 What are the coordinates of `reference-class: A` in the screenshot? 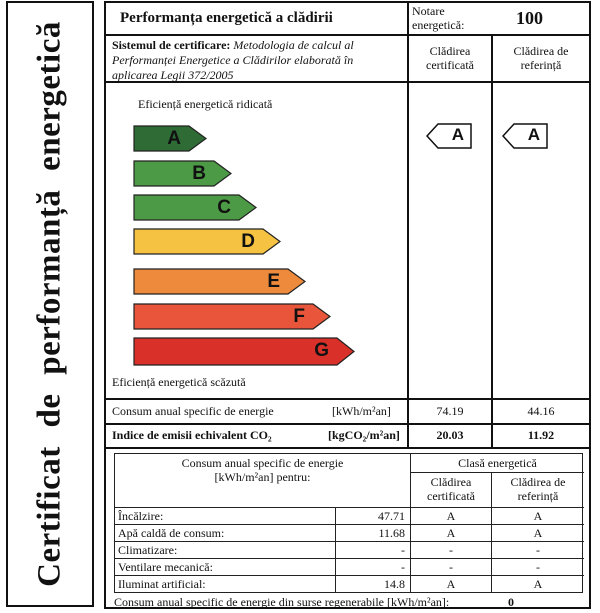 It's located at (533, 134).